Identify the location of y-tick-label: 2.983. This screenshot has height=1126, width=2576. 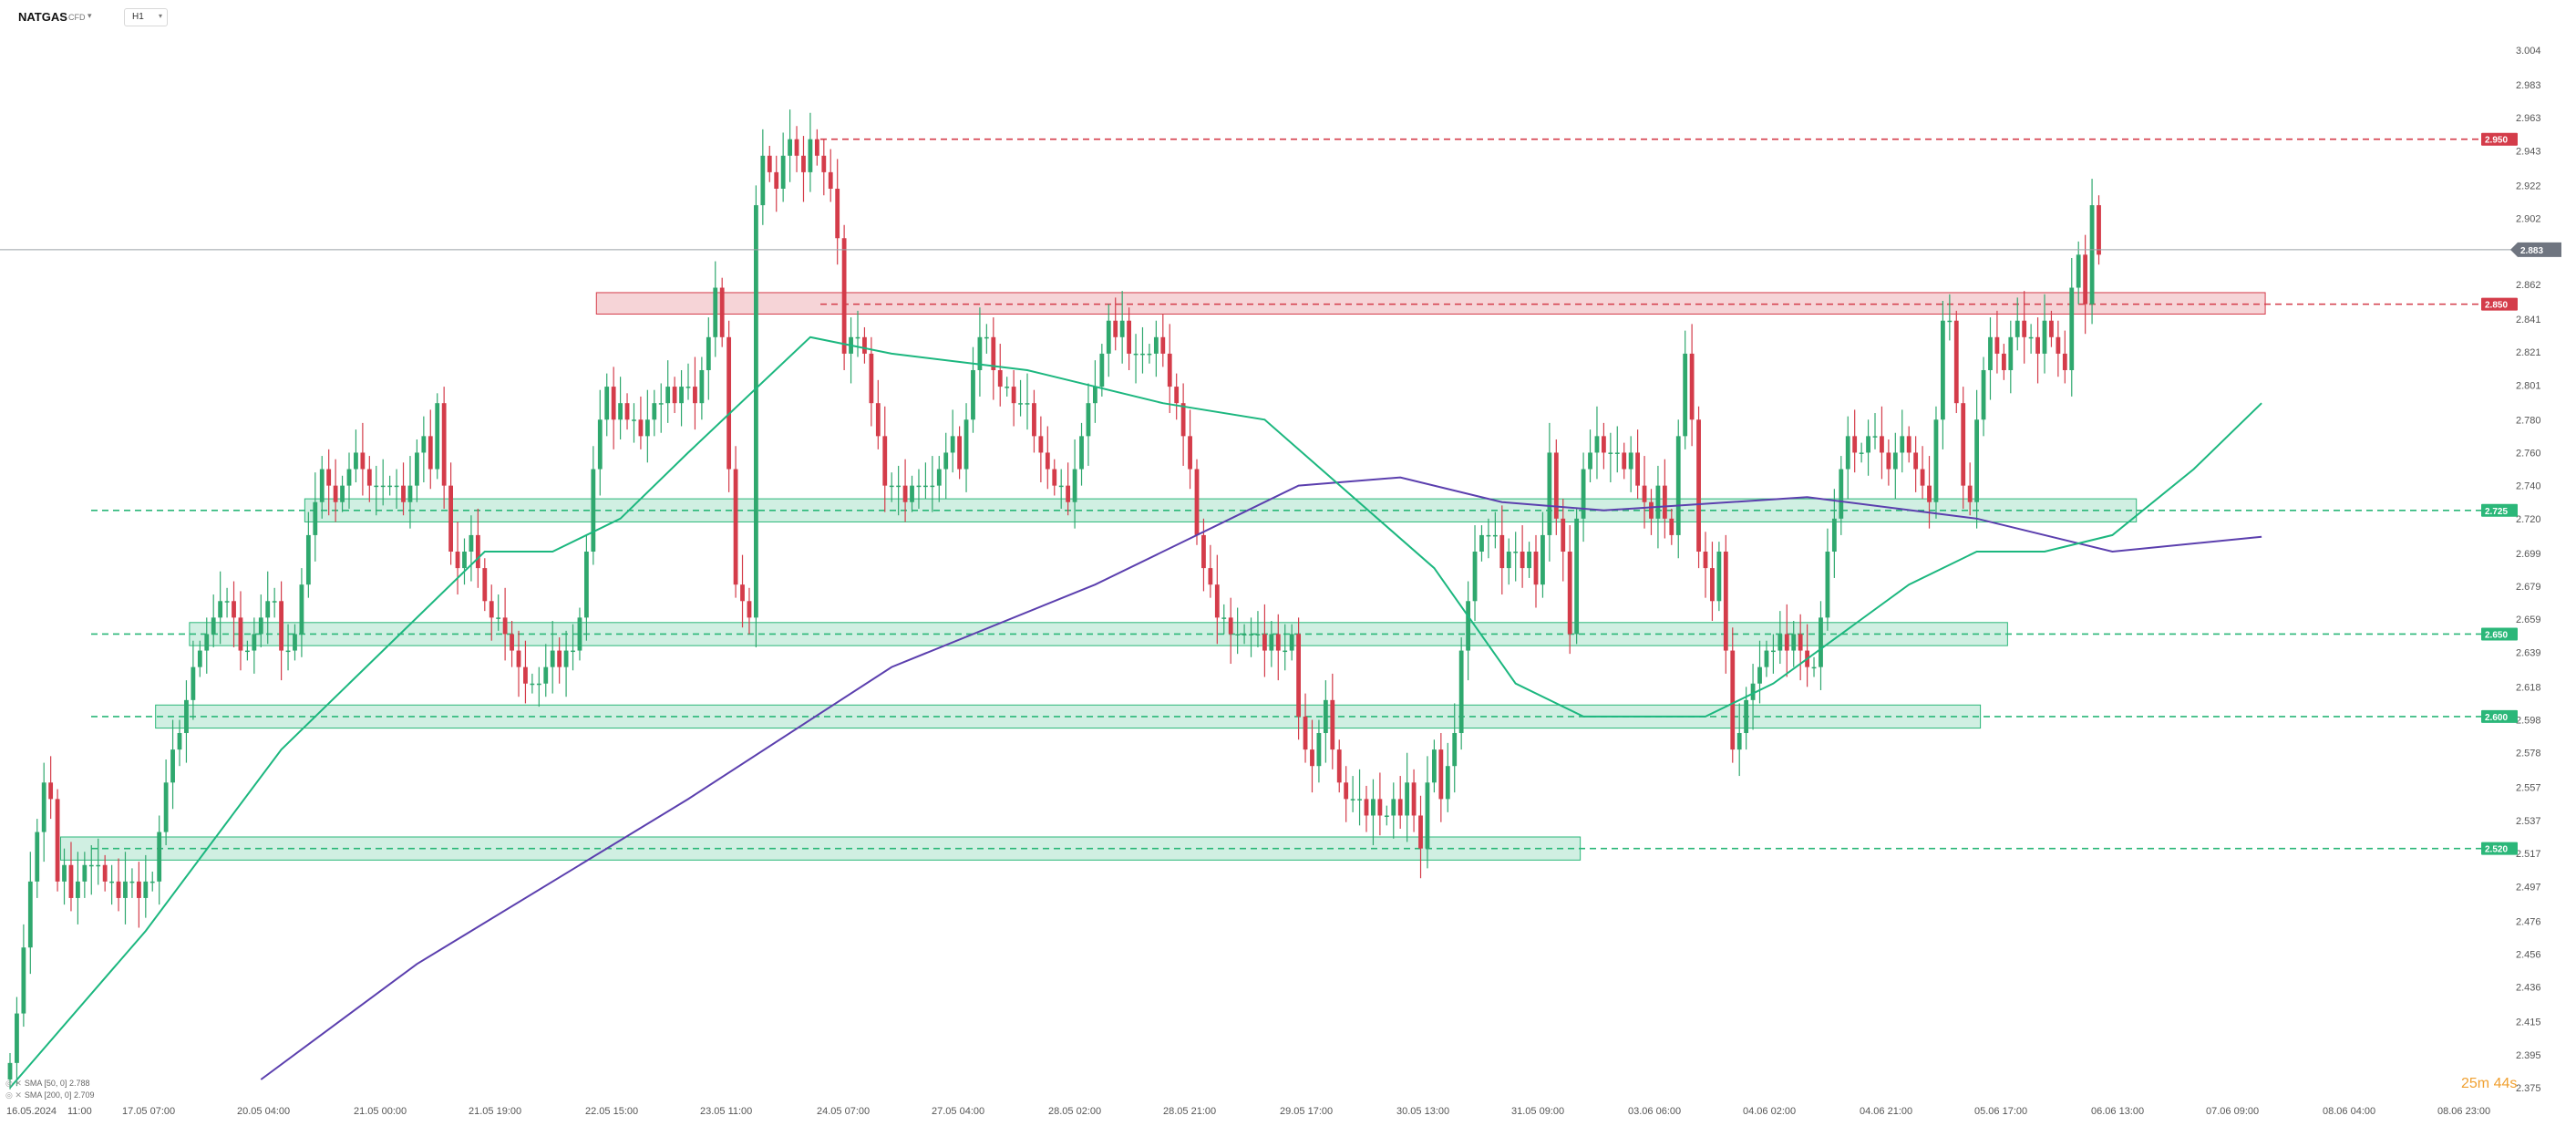
(2528, 86).